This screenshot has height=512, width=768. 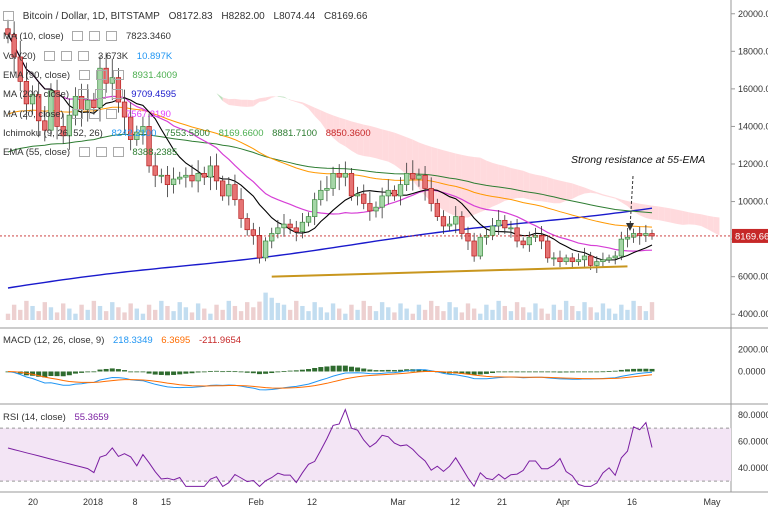 I want to click on cloud-segment-bullish, so click(x=287, y=98).